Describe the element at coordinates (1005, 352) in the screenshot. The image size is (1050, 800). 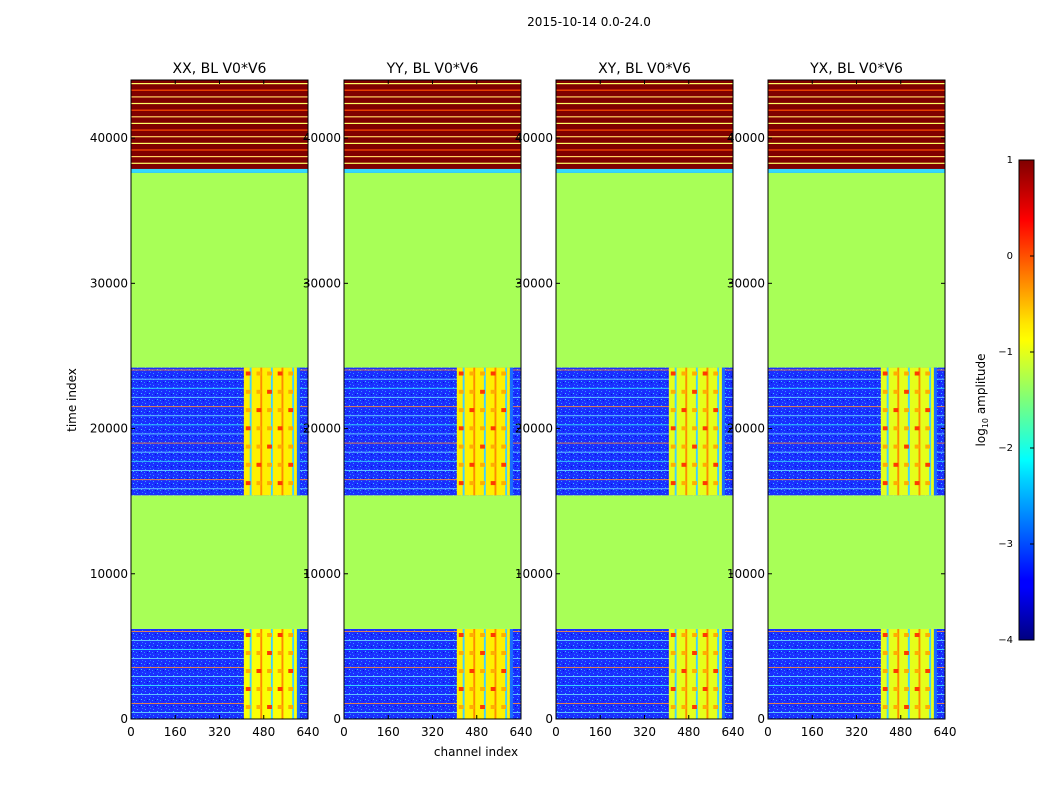
I see `colorbar-tick-label: −1` at that location.